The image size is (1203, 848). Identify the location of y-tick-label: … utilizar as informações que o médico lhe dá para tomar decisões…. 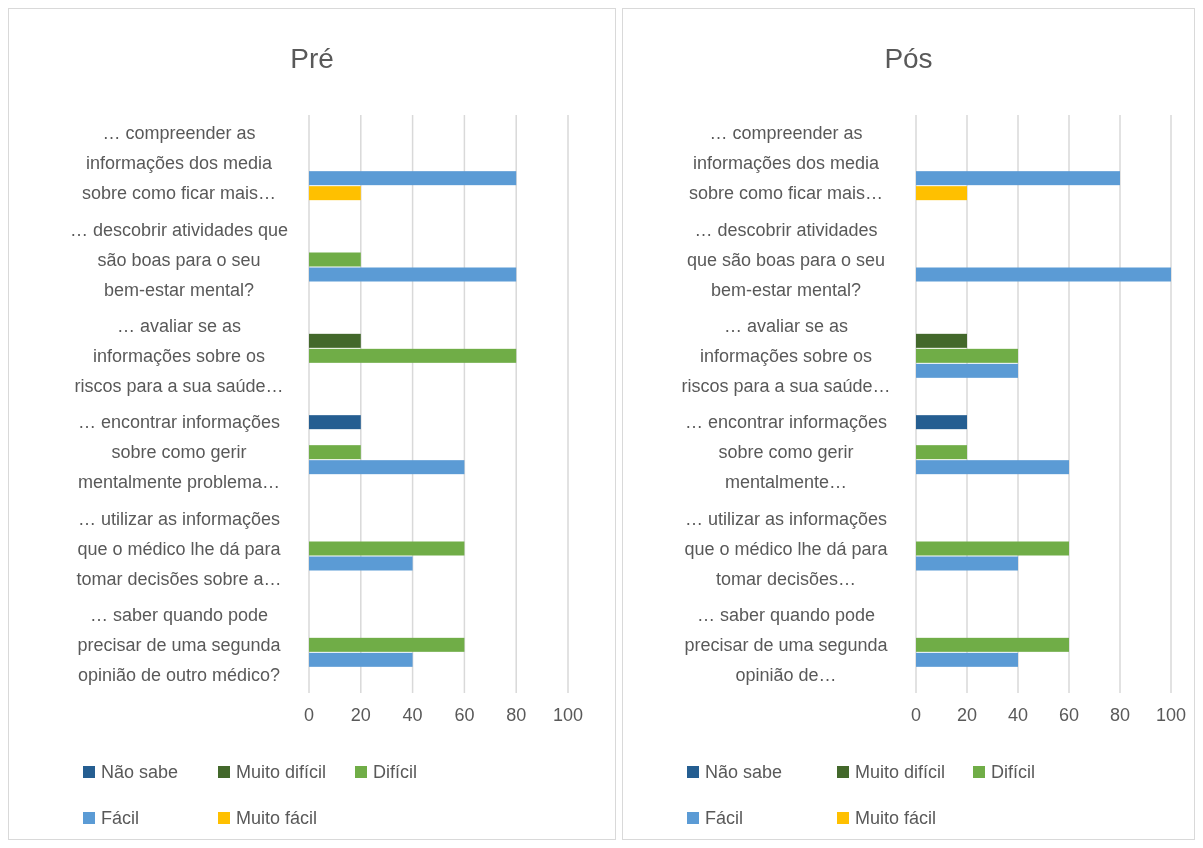
(786, 548).